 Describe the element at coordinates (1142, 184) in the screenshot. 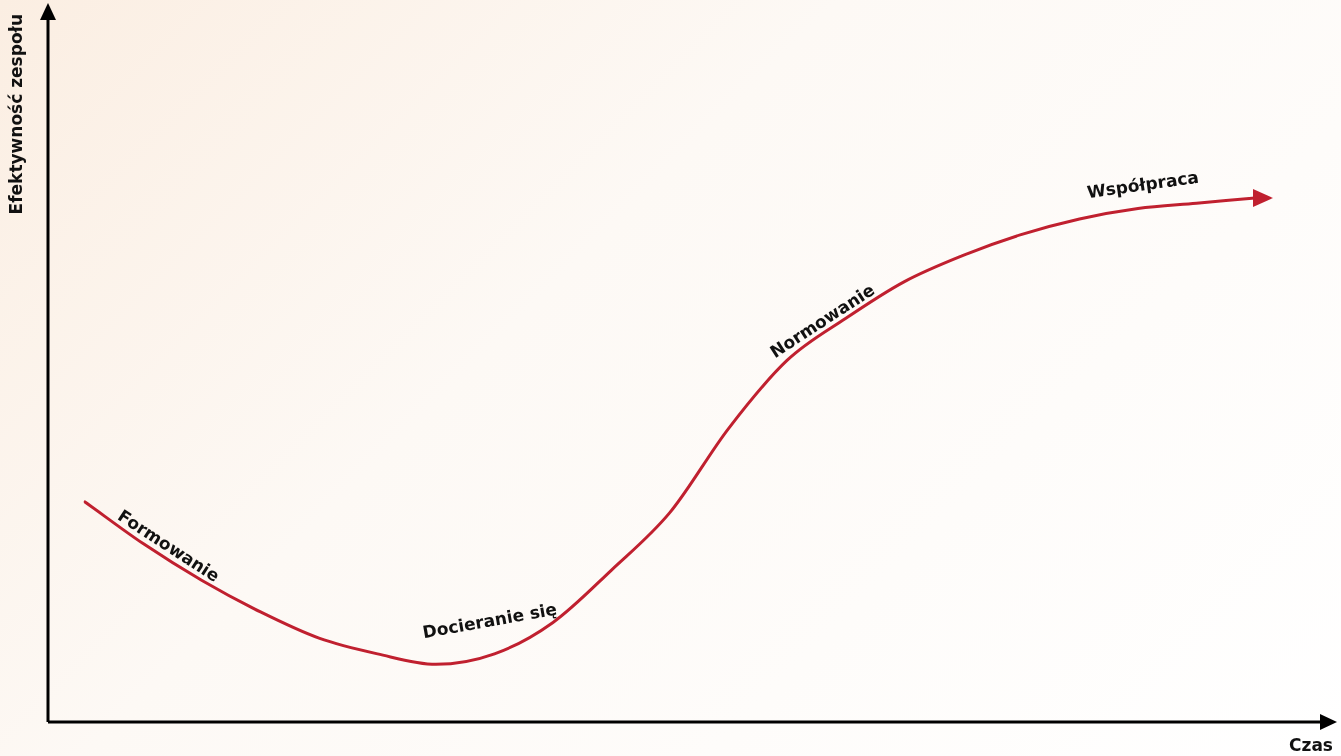

I see `annotation: Współpraca` at that location.